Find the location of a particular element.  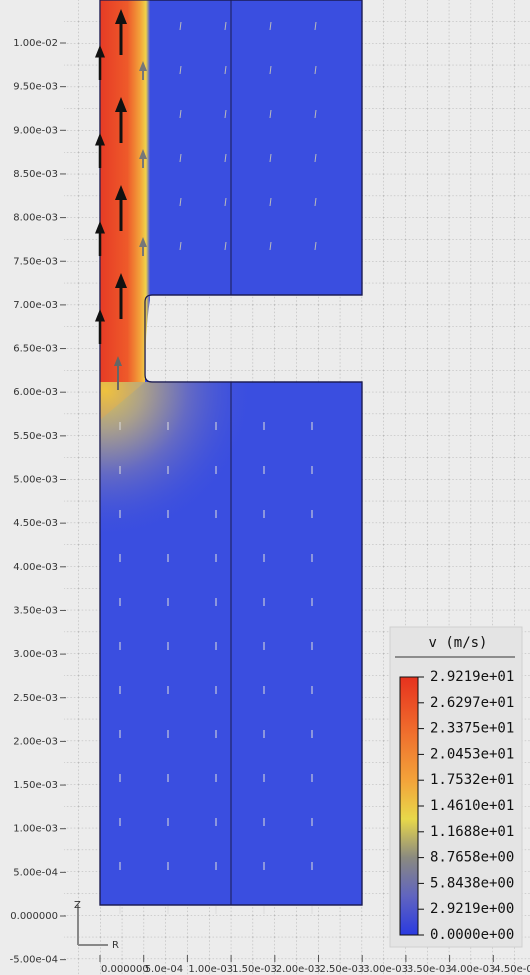

triad-z: Z is located at coordinates (77, 905).